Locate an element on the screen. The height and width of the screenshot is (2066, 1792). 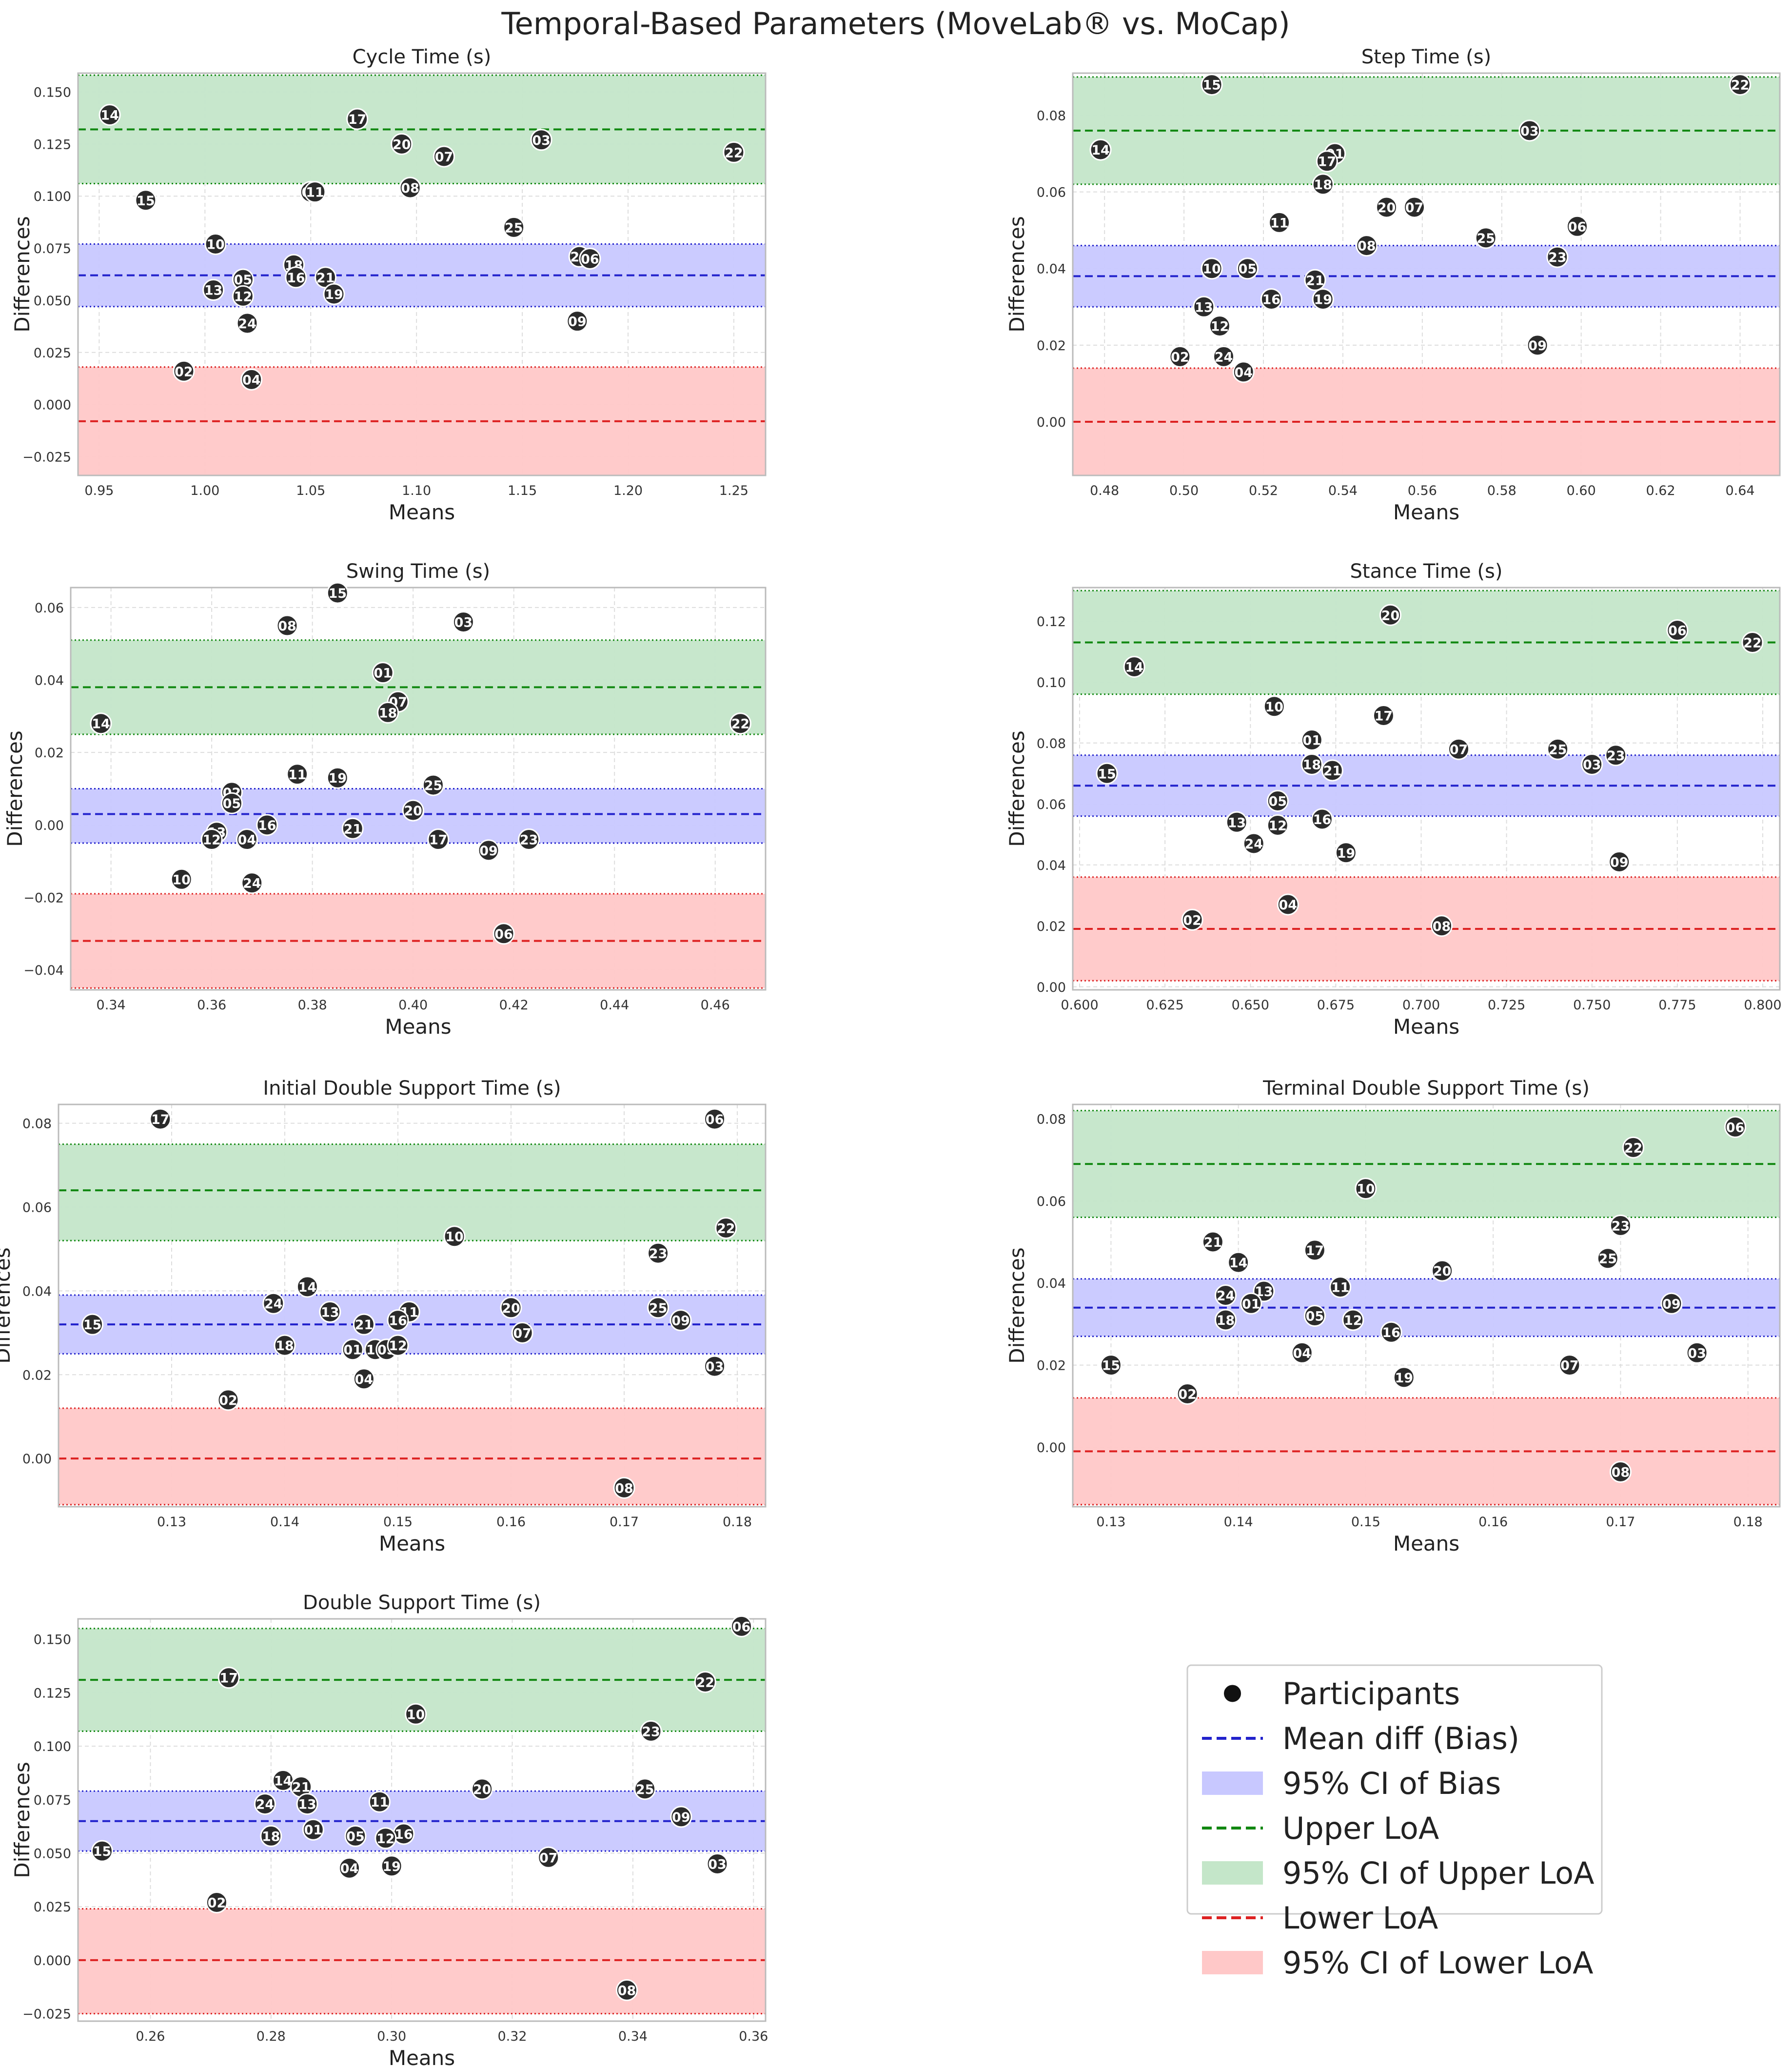
participant-label: 03 is located at coordinates (715, 1367).